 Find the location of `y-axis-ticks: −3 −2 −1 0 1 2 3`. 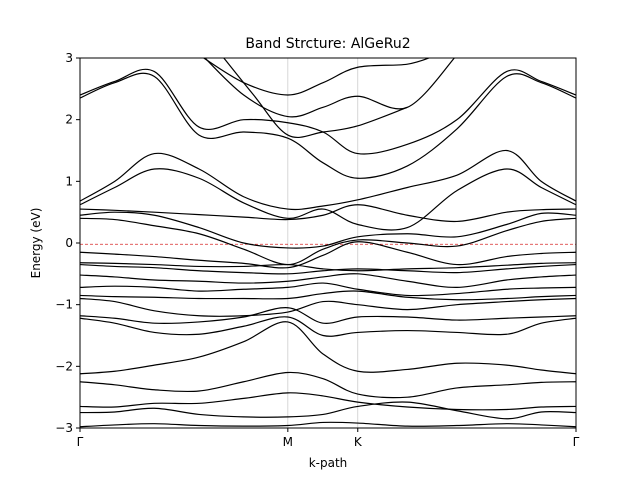

y-axis-ticks: −3 −2 −1 0 1 2 3 is located at coordinates (67, 243).